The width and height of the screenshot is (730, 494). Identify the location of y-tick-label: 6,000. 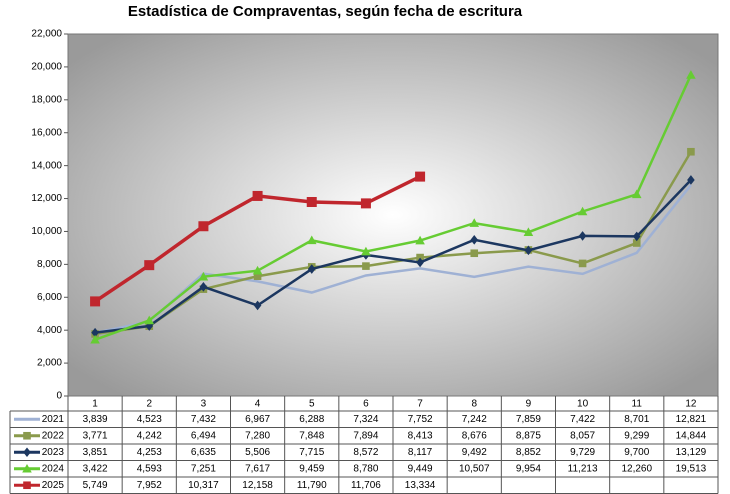
(49, 297).